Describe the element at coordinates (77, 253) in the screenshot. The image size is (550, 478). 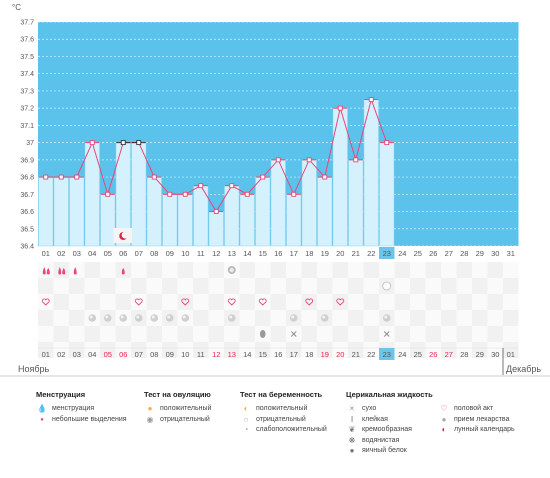
I see `top-axis-day-label: 03` at that location.